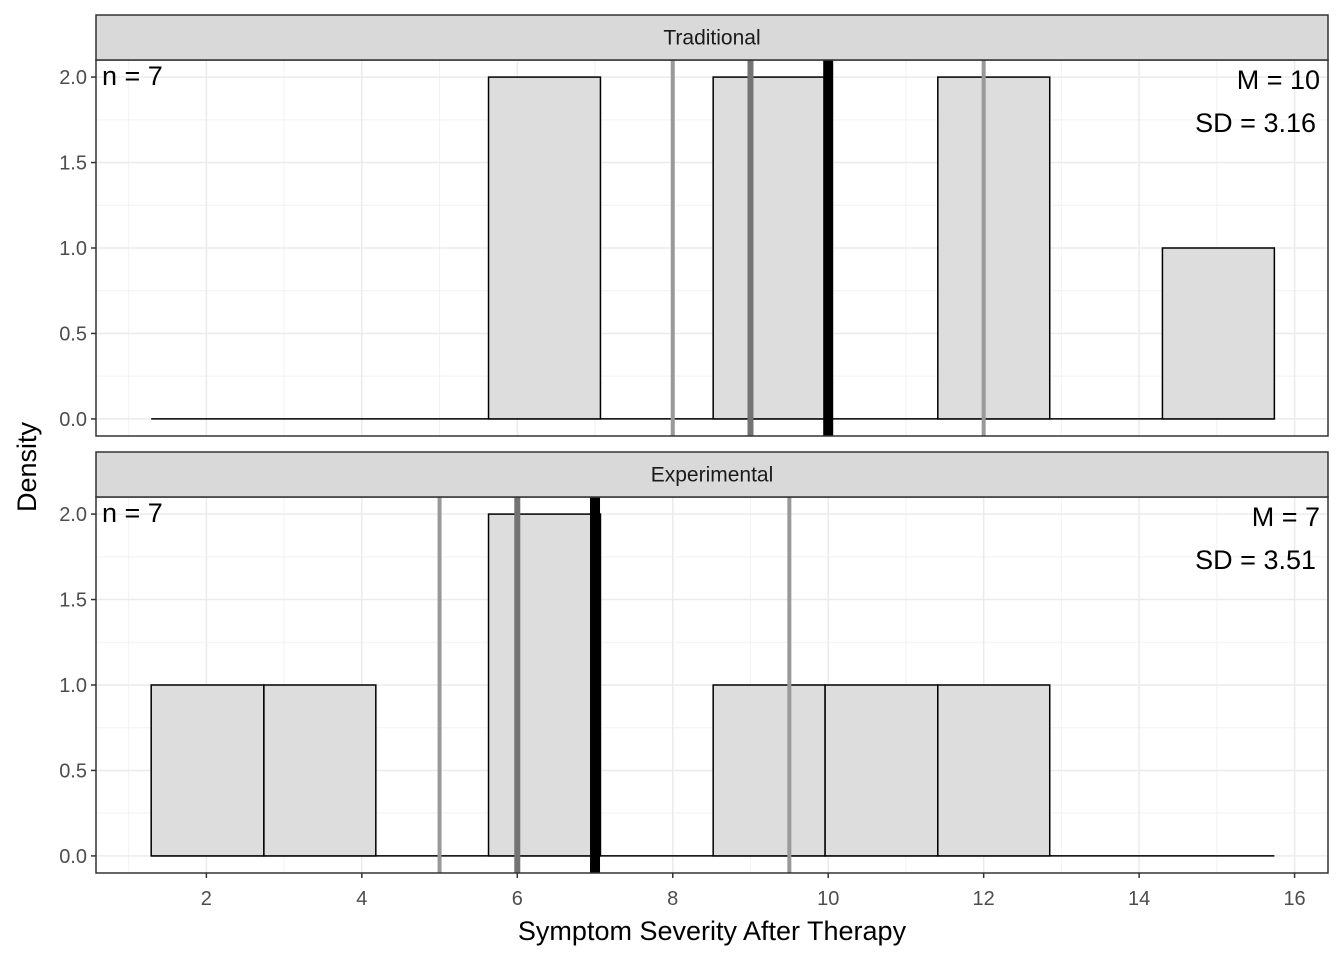  Describe the element at coordinates (1294, 899) in the screenshot. I see `x-tick-label: 16` at that location.